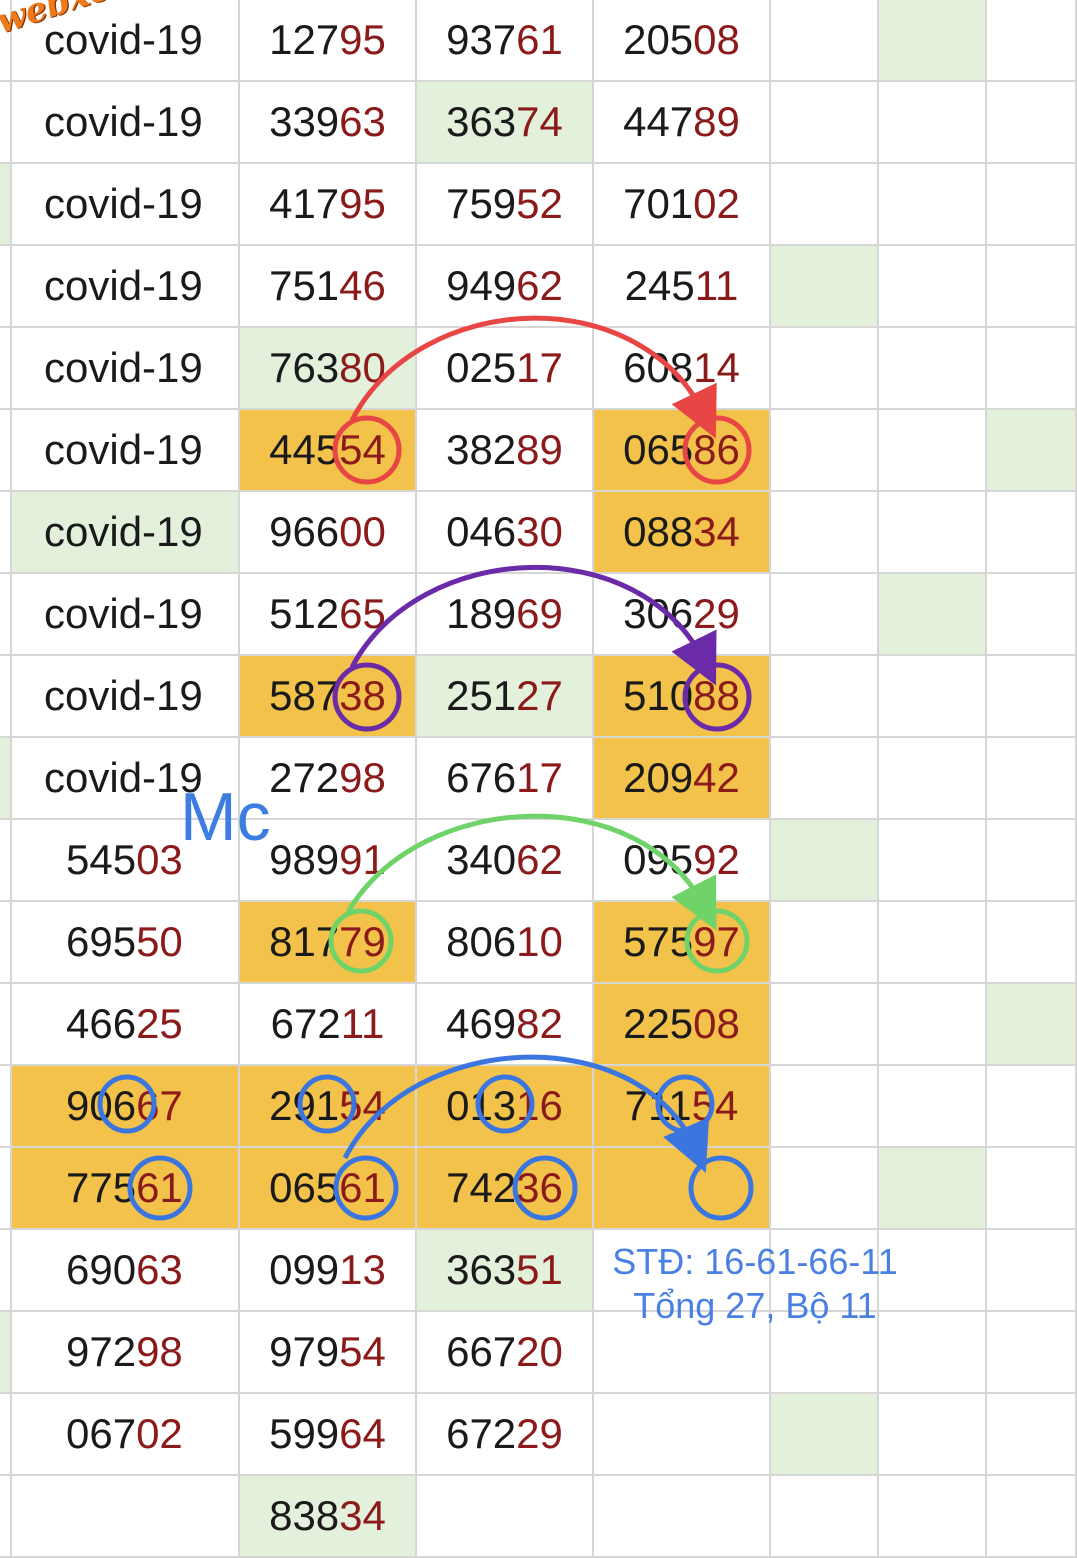 The image size is (1077, 1558). I want to click on row-label-cell: 695 50, so click(126, 943).